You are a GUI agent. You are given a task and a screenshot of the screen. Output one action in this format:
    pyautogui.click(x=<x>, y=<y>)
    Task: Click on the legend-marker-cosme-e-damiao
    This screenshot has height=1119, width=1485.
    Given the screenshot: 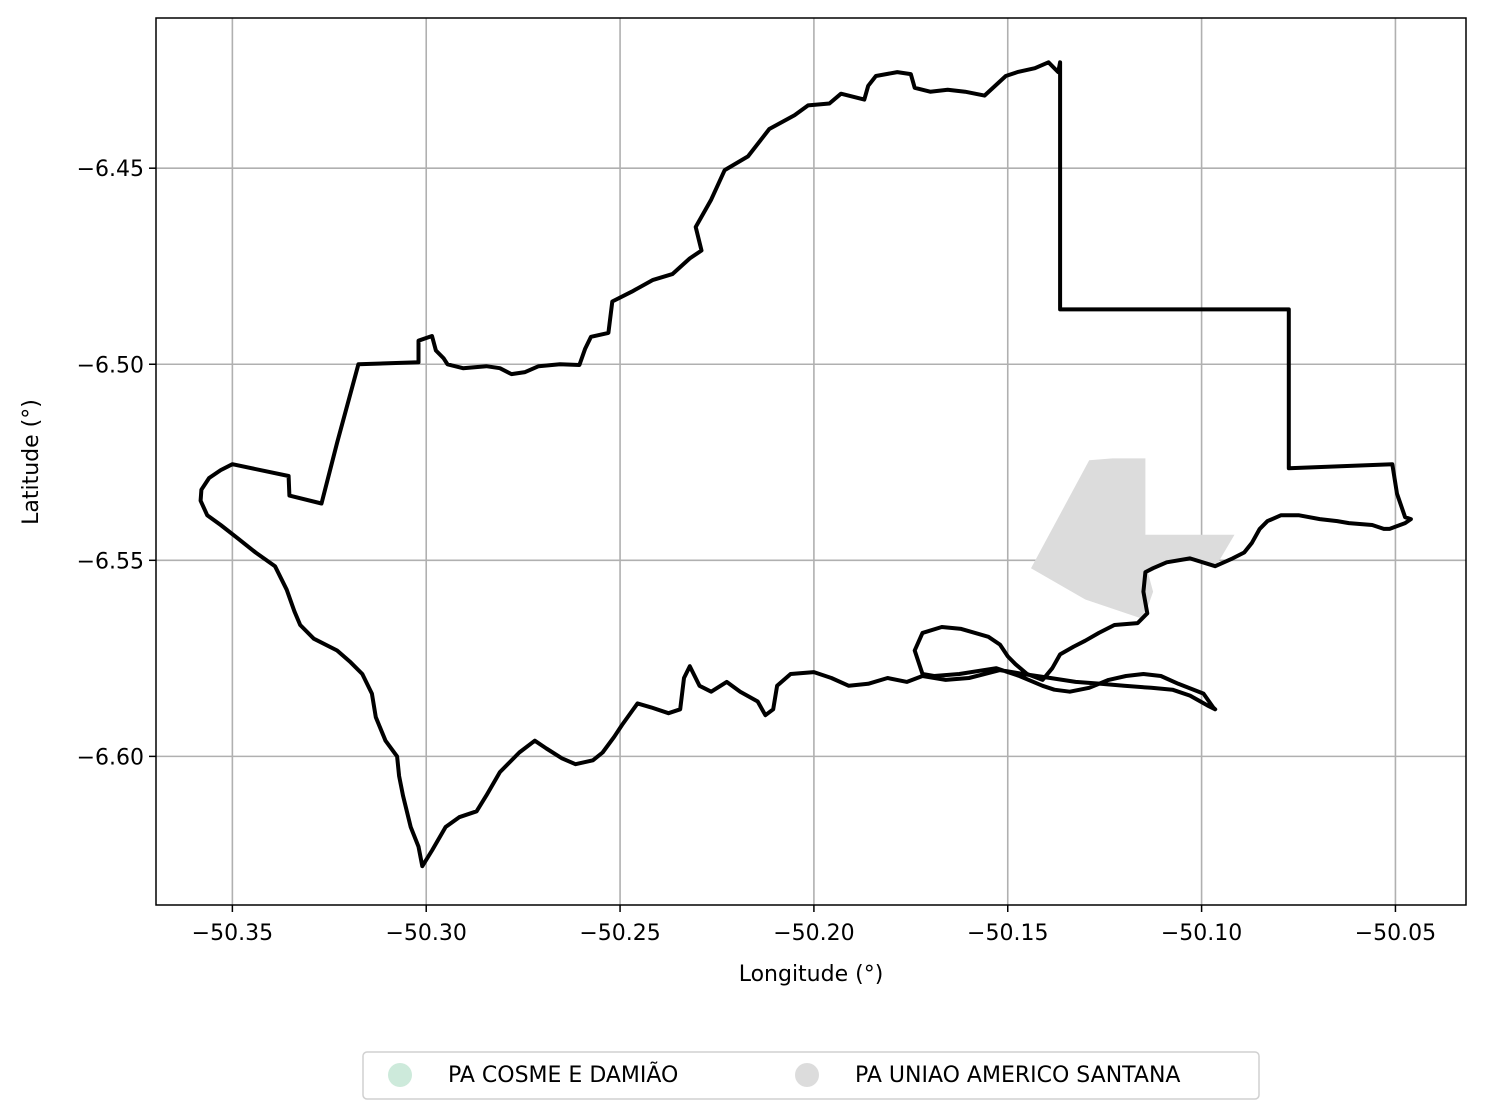 What is the action you would take?
    pyautogui.click(x=400, y=1075)
    